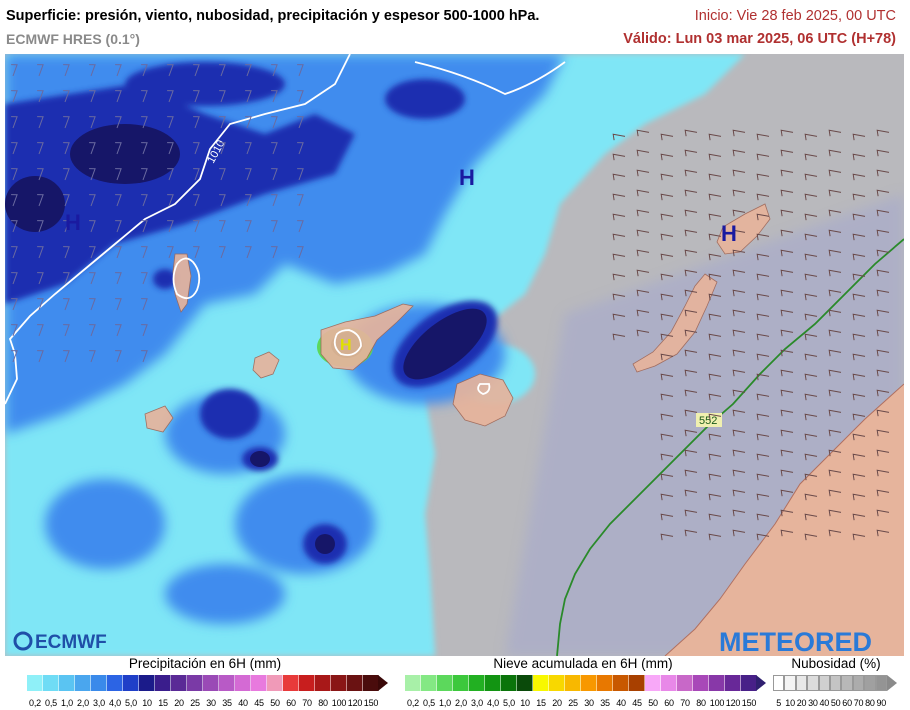 The width and height of the screenshot is (910, 710). Describe the element at coordinates (795, 16) in the screenshot. I see `init-time: Inicio: Vie 28 feb 2025, 00 UTC` at that location.